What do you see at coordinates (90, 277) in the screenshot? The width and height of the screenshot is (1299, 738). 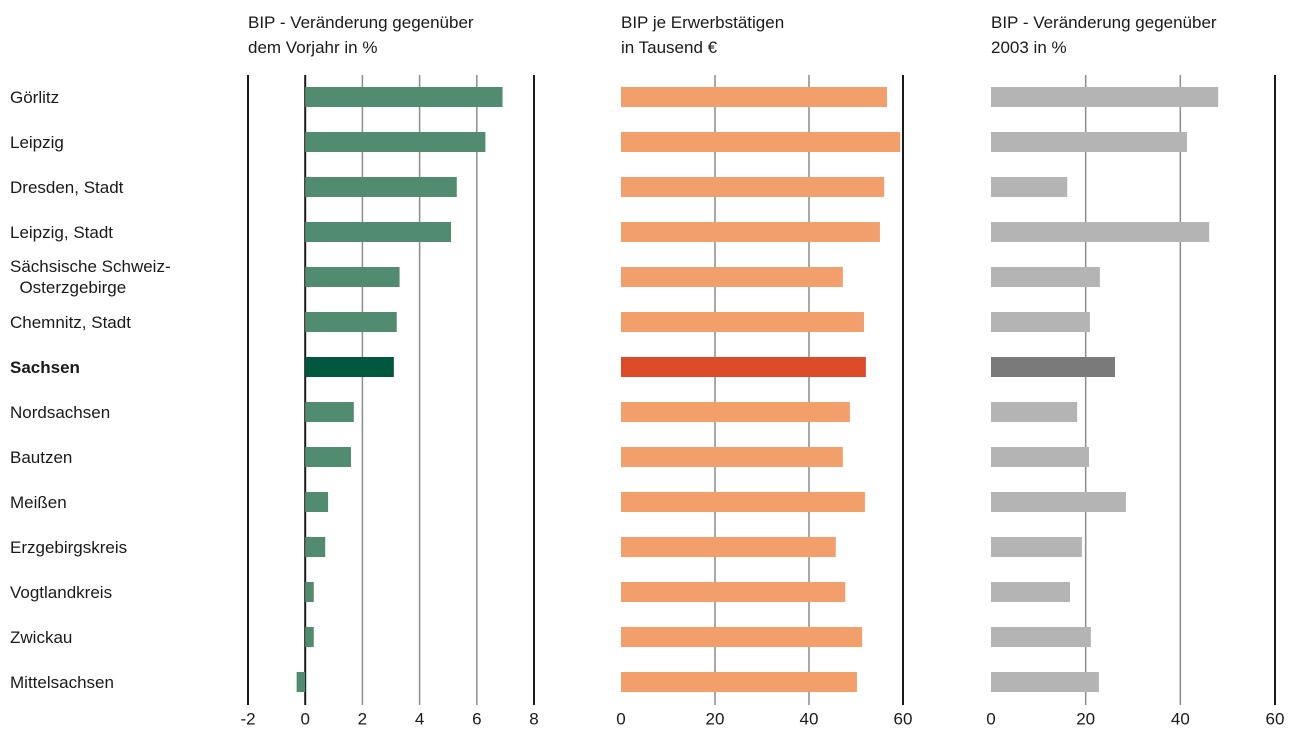 I see `category-label: Sächsische Schweiz- Osterzgebirge` at bounding box center [90, 277].